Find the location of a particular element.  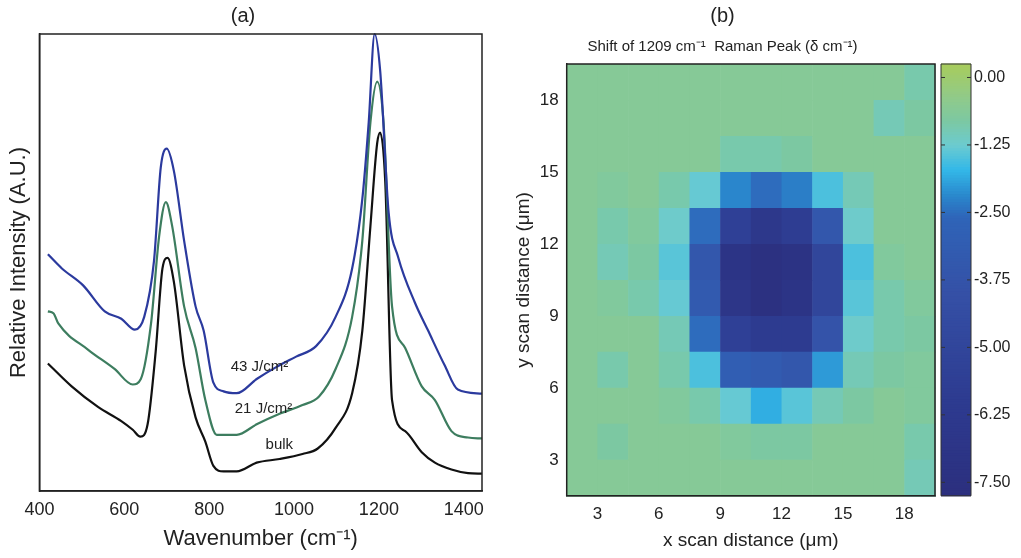

x-tick-label: 1000 is located at coordinates (294, 508).